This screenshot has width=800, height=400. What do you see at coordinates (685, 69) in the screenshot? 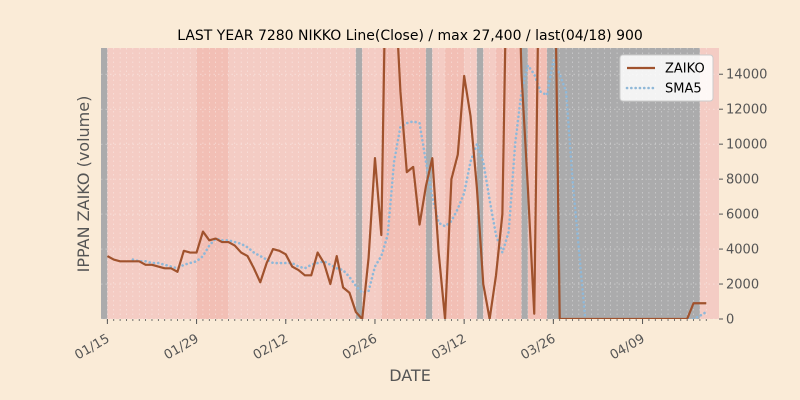
I see `legend-label-zaiko: ZAIKO` at bounding box center [685, 69].